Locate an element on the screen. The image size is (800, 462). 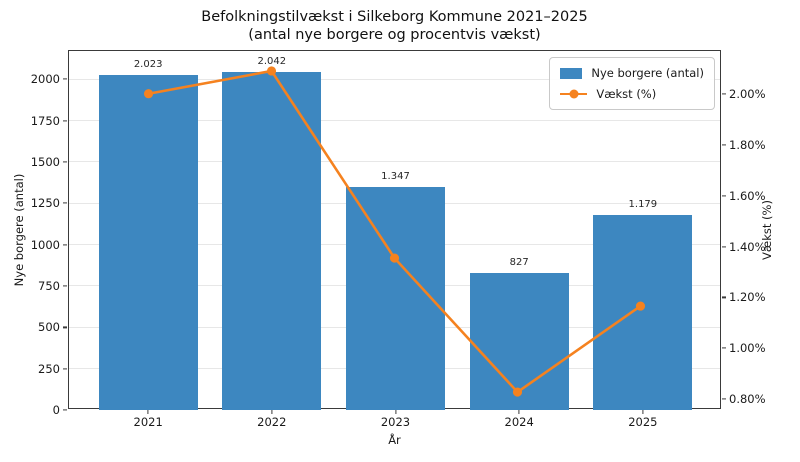
left-axis-tick-label: 1250 is located at coordinates (45, 203).